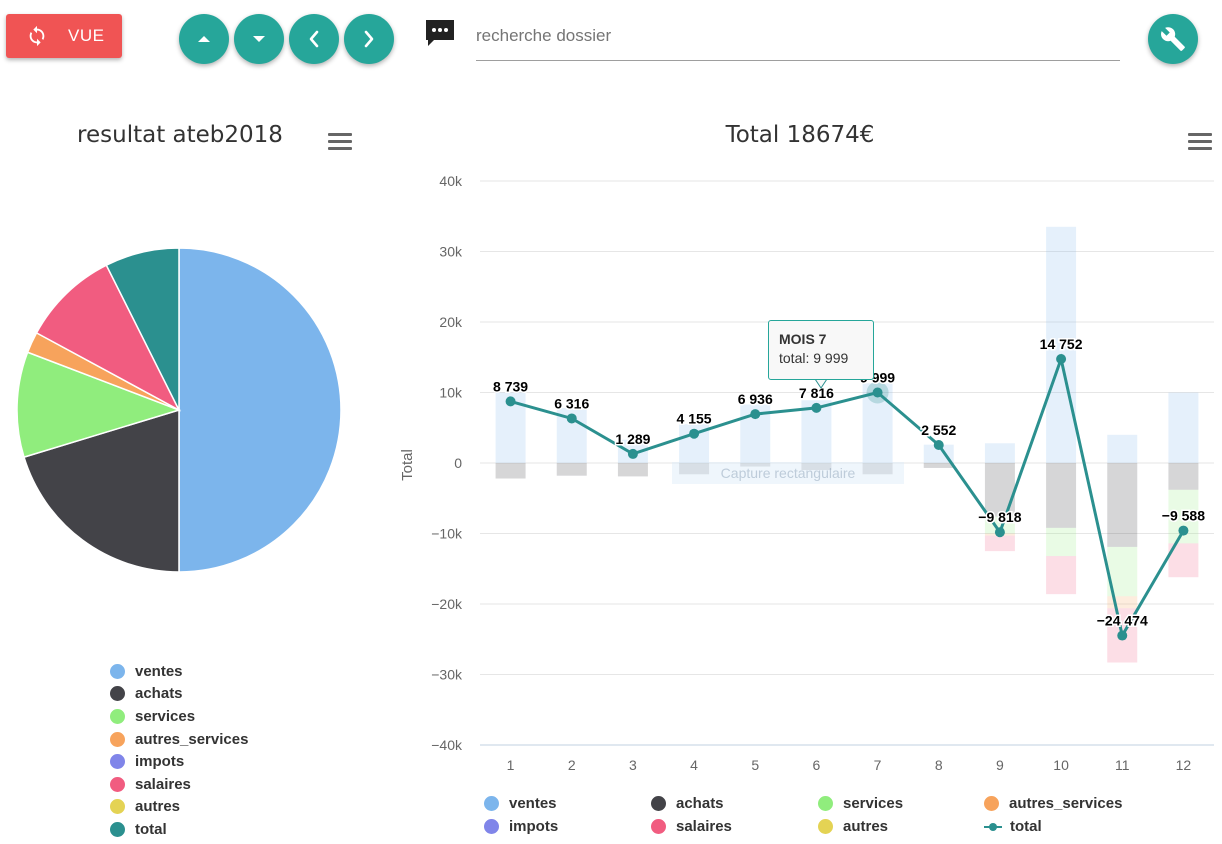  I want to click on caret-up-icon, so click(204, 39).